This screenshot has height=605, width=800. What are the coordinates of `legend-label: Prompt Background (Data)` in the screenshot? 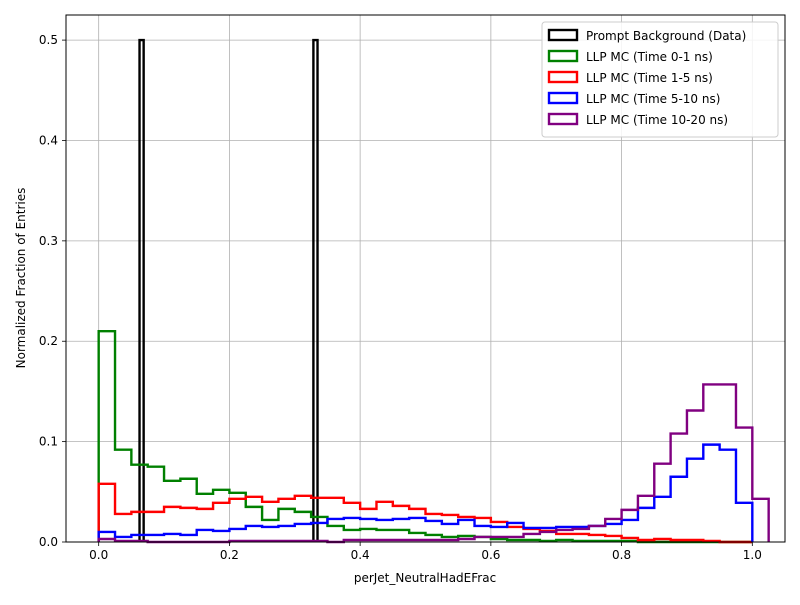 It's located at (666, 36).